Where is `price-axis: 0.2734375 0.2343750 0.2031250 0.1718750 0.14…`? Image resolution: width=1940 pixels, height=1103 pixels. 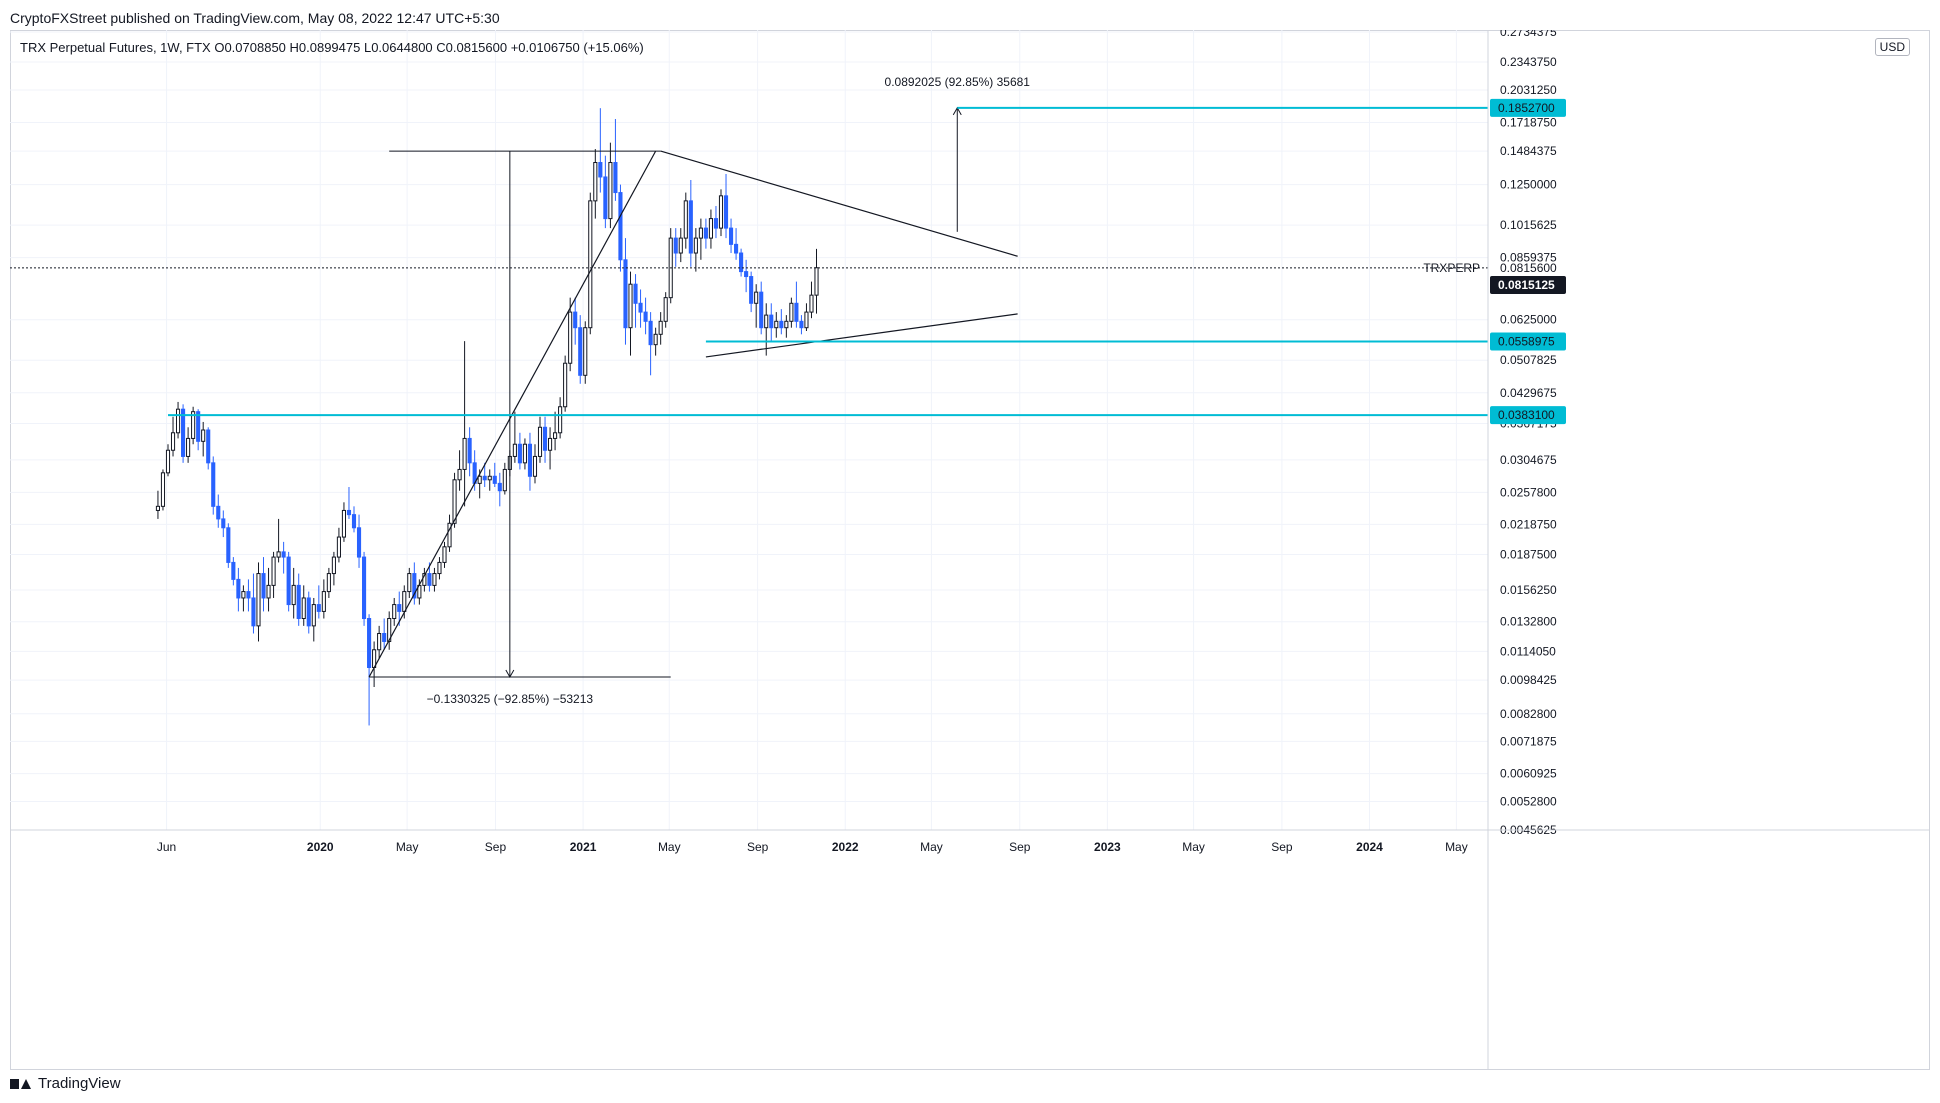 price-axis: 0.2734375 0.2343750 0.2031250 0.1718750 0.14… is located at coordinates (1526, 550).